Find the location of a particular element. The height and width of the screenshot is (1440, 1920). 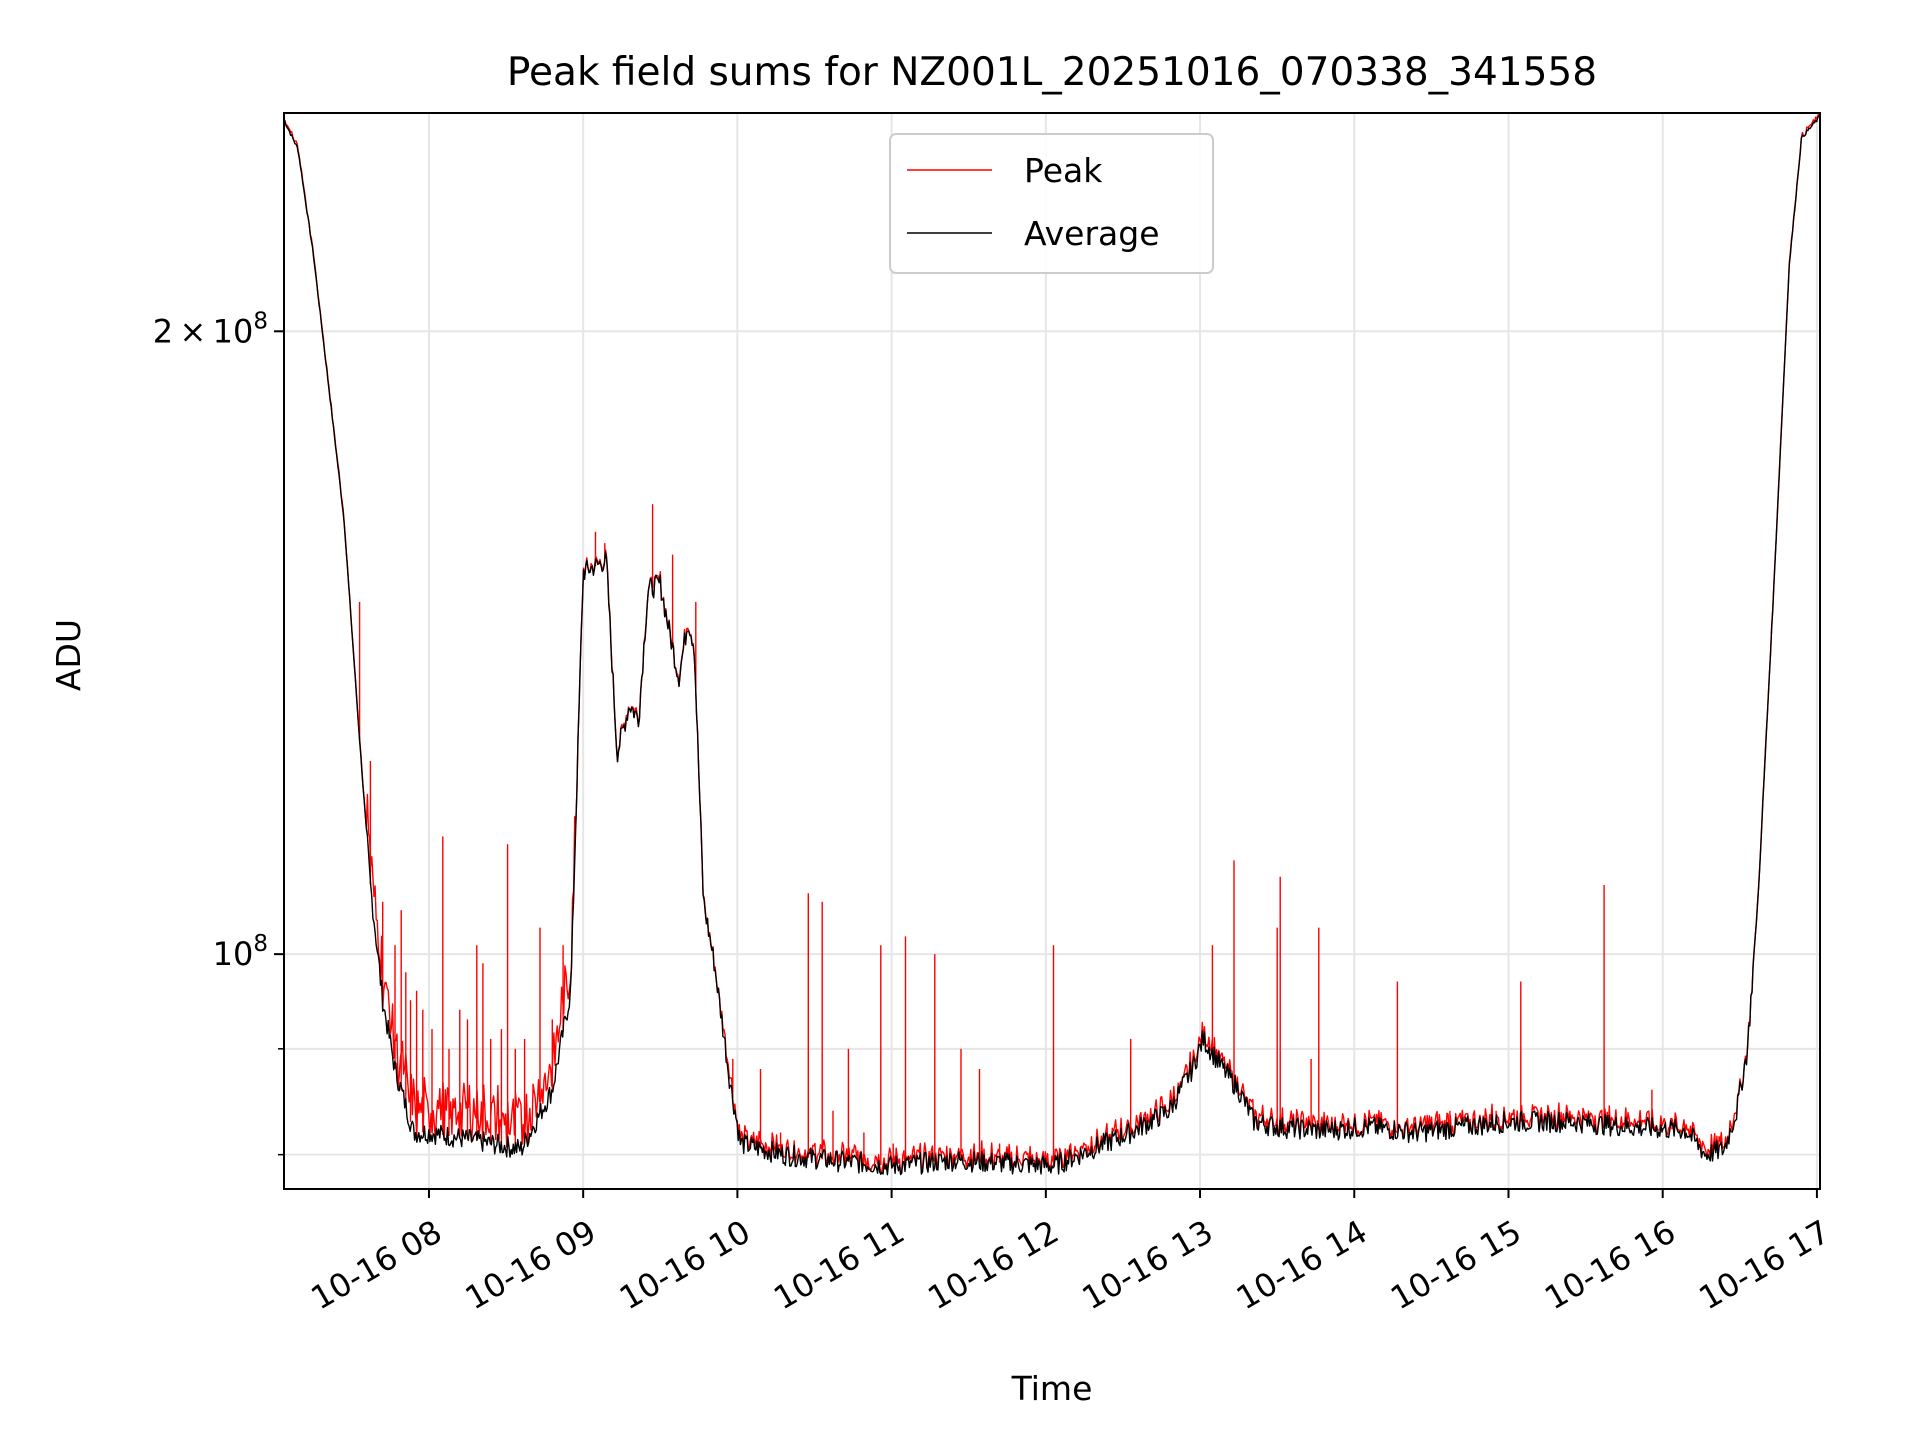

y-tick-label: 2 × 10⁸ is located at coordinates (210, 329).